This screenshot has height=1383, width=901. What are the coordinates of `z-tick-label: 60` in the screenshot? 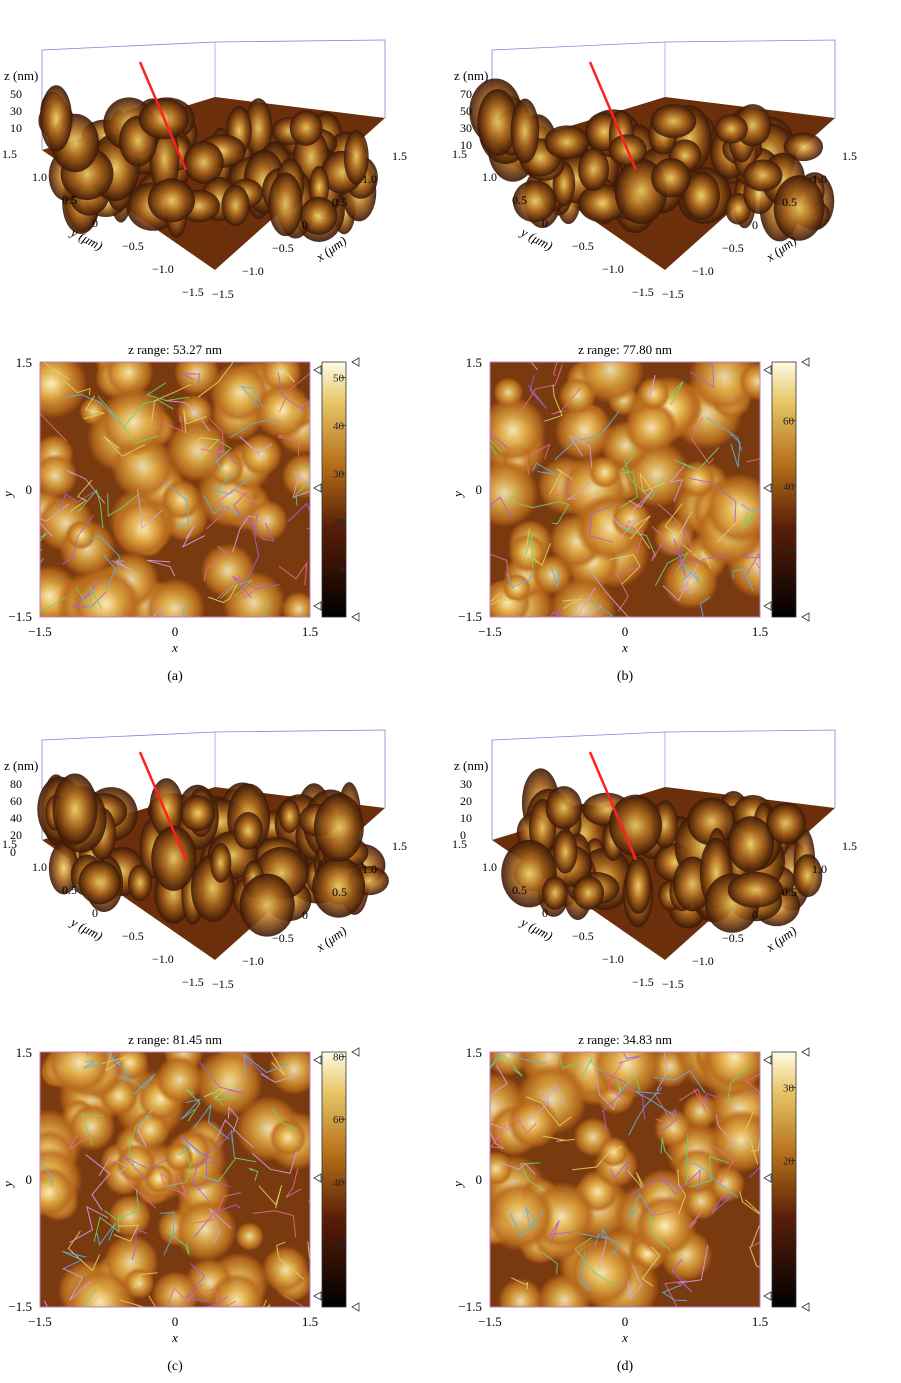 It's located at (16, 801).